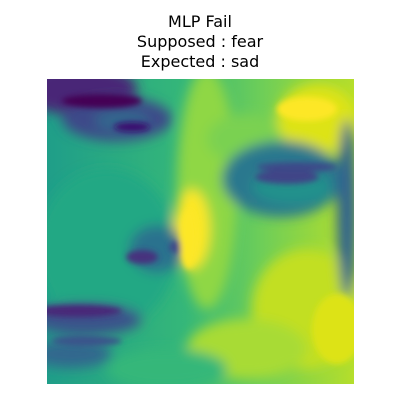 Image resolution: width=400 pixels, height=400 pixels. What do you see at coordinates (200, 61) in the screenshot?
I see `title-line-expected: Expected : sad` at bounding box center [200, 61].